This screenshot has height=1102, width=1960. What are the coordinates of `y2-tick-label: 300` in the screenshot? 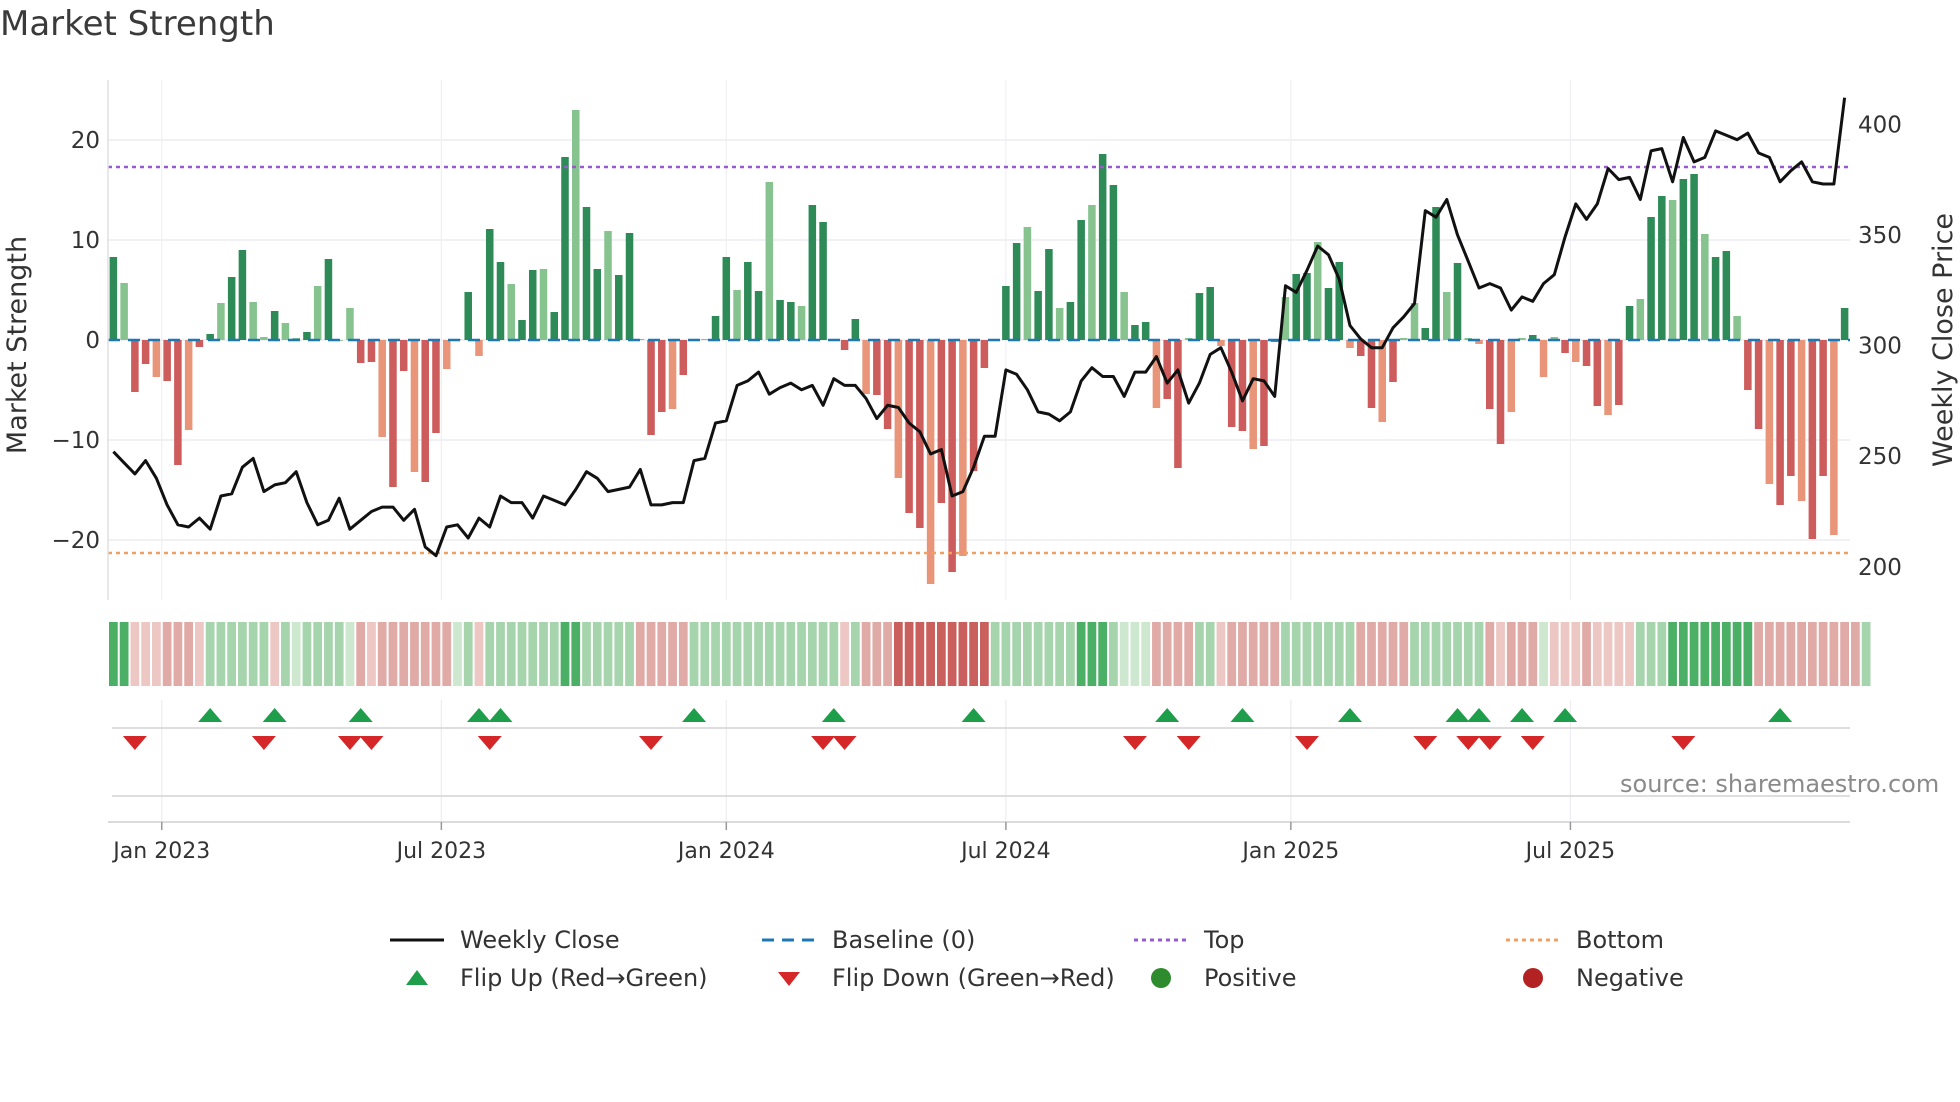 It's located at (1880, 347).